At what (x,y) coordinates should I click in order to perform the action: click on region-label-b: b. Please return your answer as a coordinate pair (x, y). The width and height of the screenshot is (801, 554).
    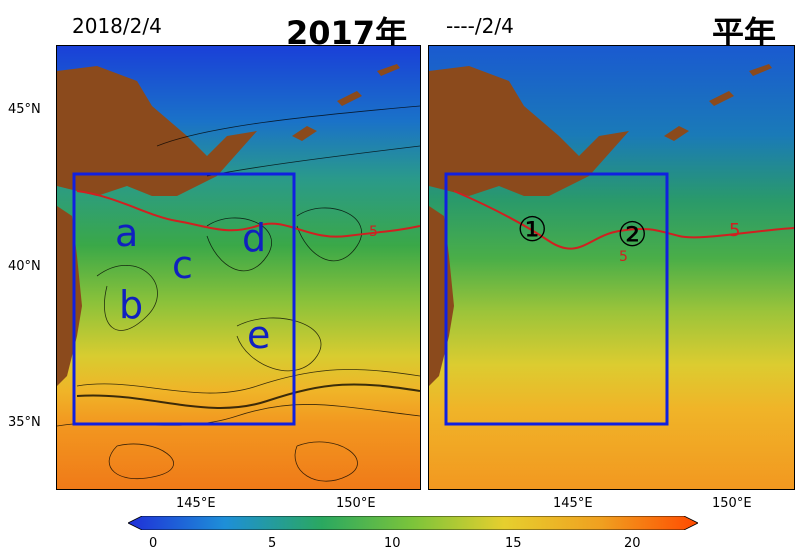
    Looking at the image, I should click on (131, 305).